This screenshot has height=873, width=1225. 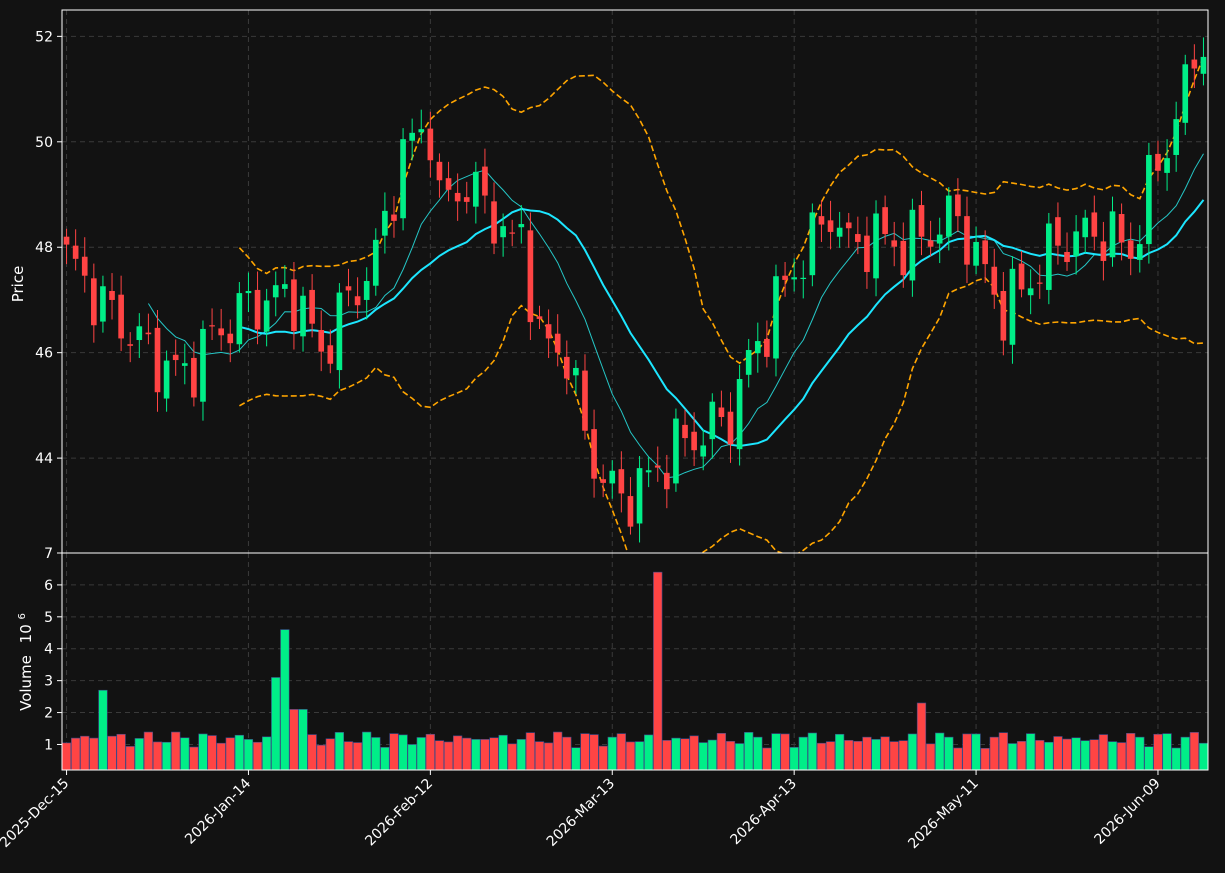 What do you see at coordinates (48, 714) in the screenshot?
I see `volume-tick-label: 2` at bounding box center [48, 714].